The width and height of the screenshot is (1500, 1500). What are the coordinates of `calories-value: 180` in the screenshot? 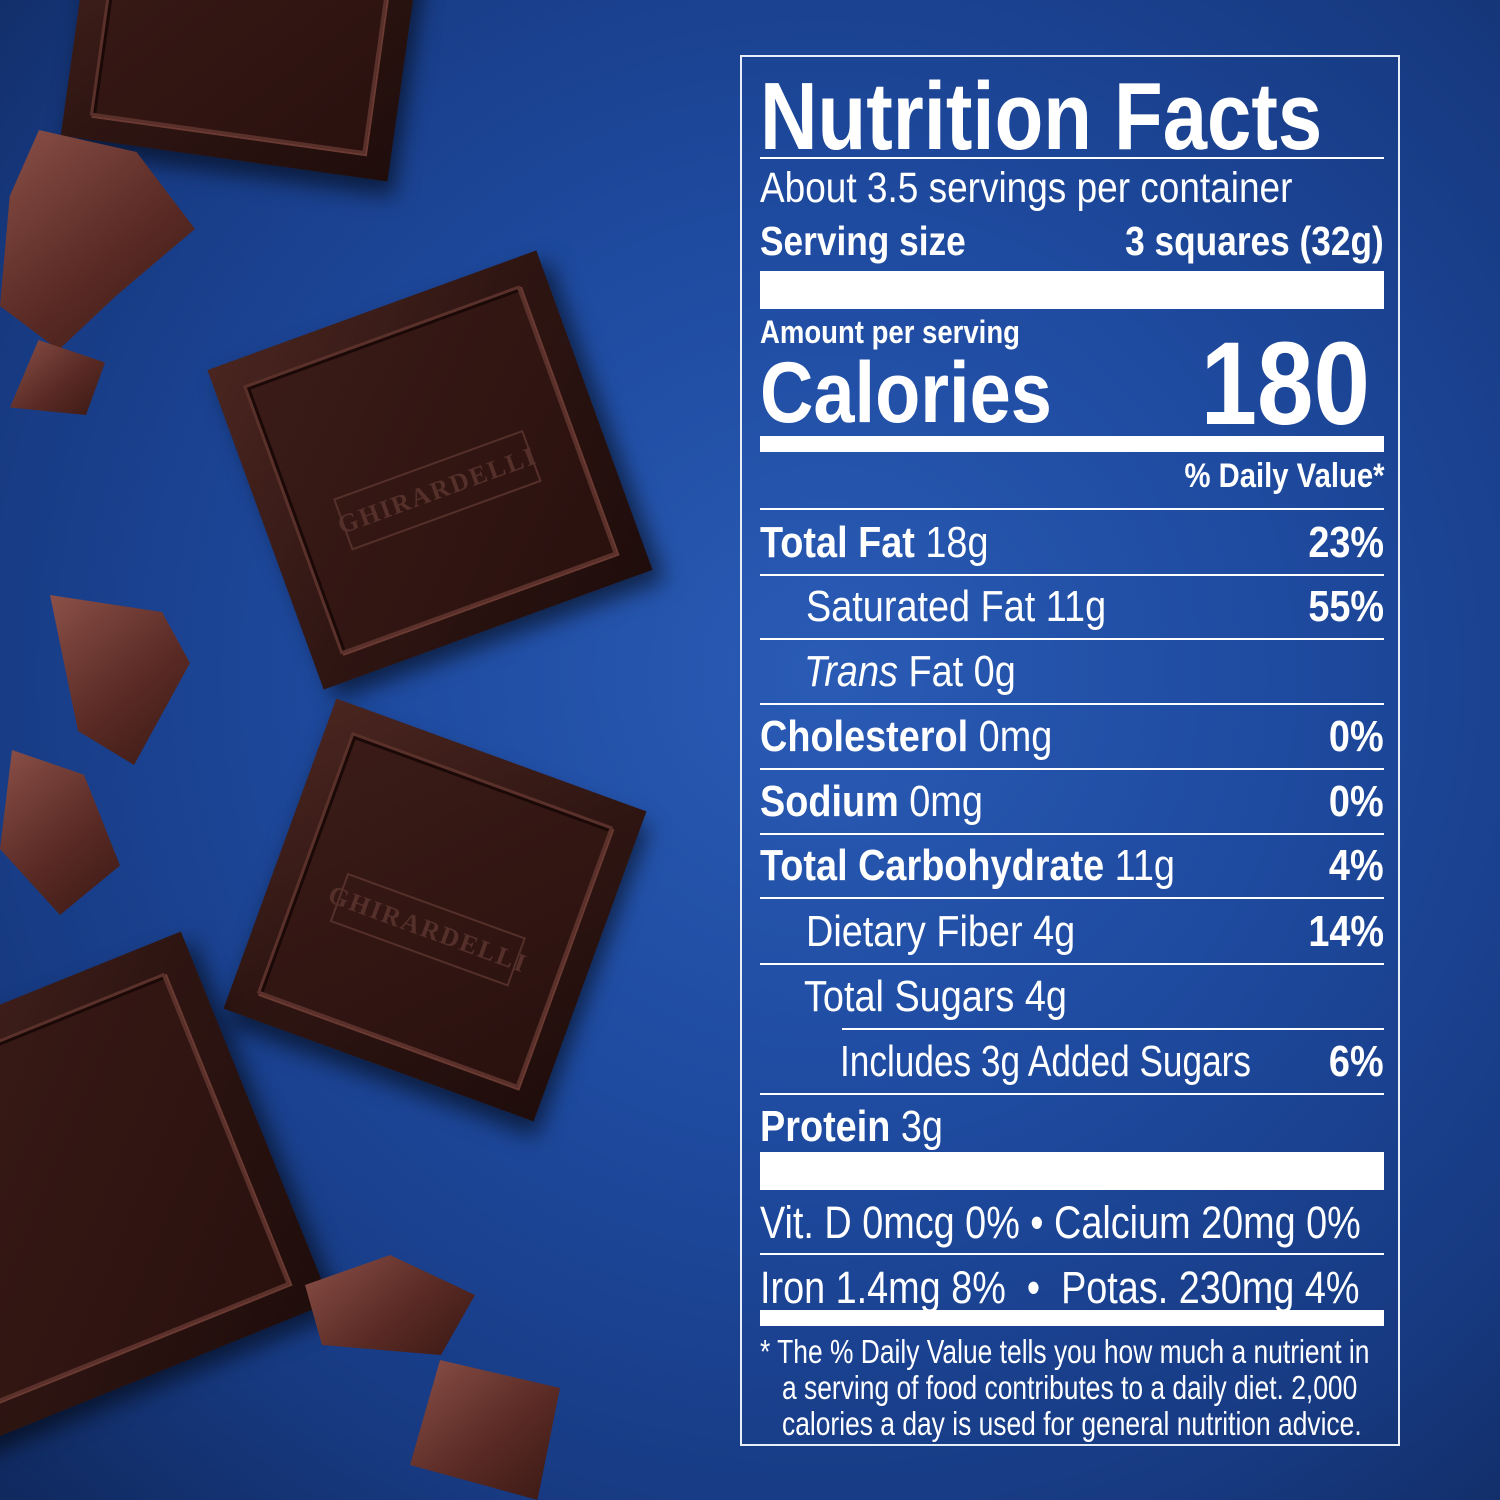 It's located at (1285, 384).